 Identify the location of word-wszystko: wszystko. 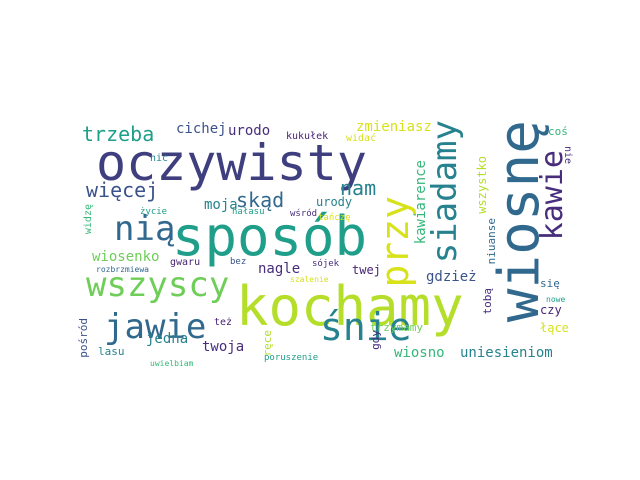
(482, 185).